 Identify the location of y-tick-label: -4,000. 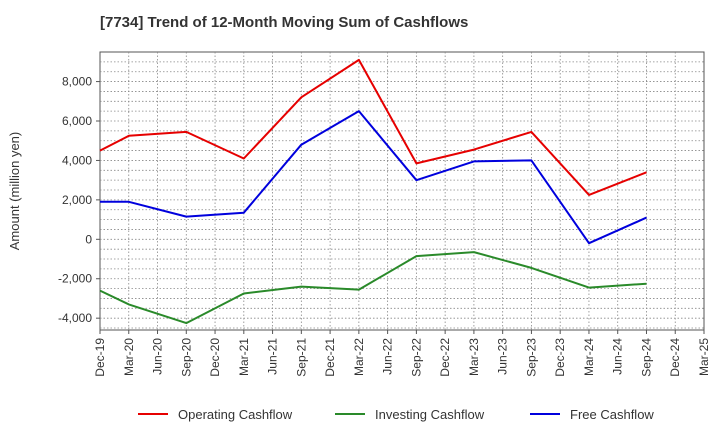
(75, 318).